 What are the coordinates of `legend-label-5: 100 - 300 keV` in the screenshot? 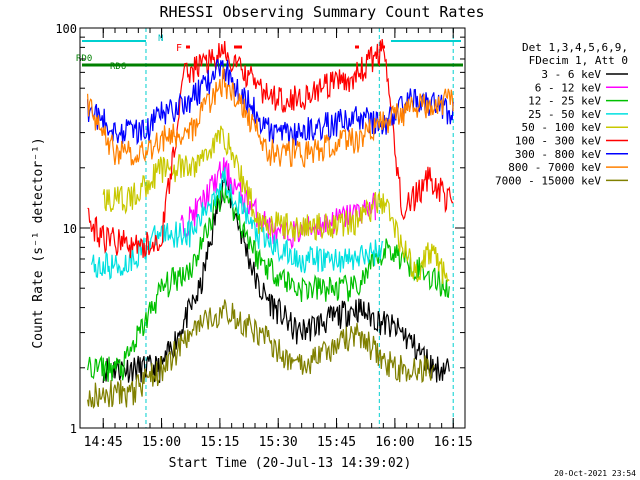 It's located at (558, 141).